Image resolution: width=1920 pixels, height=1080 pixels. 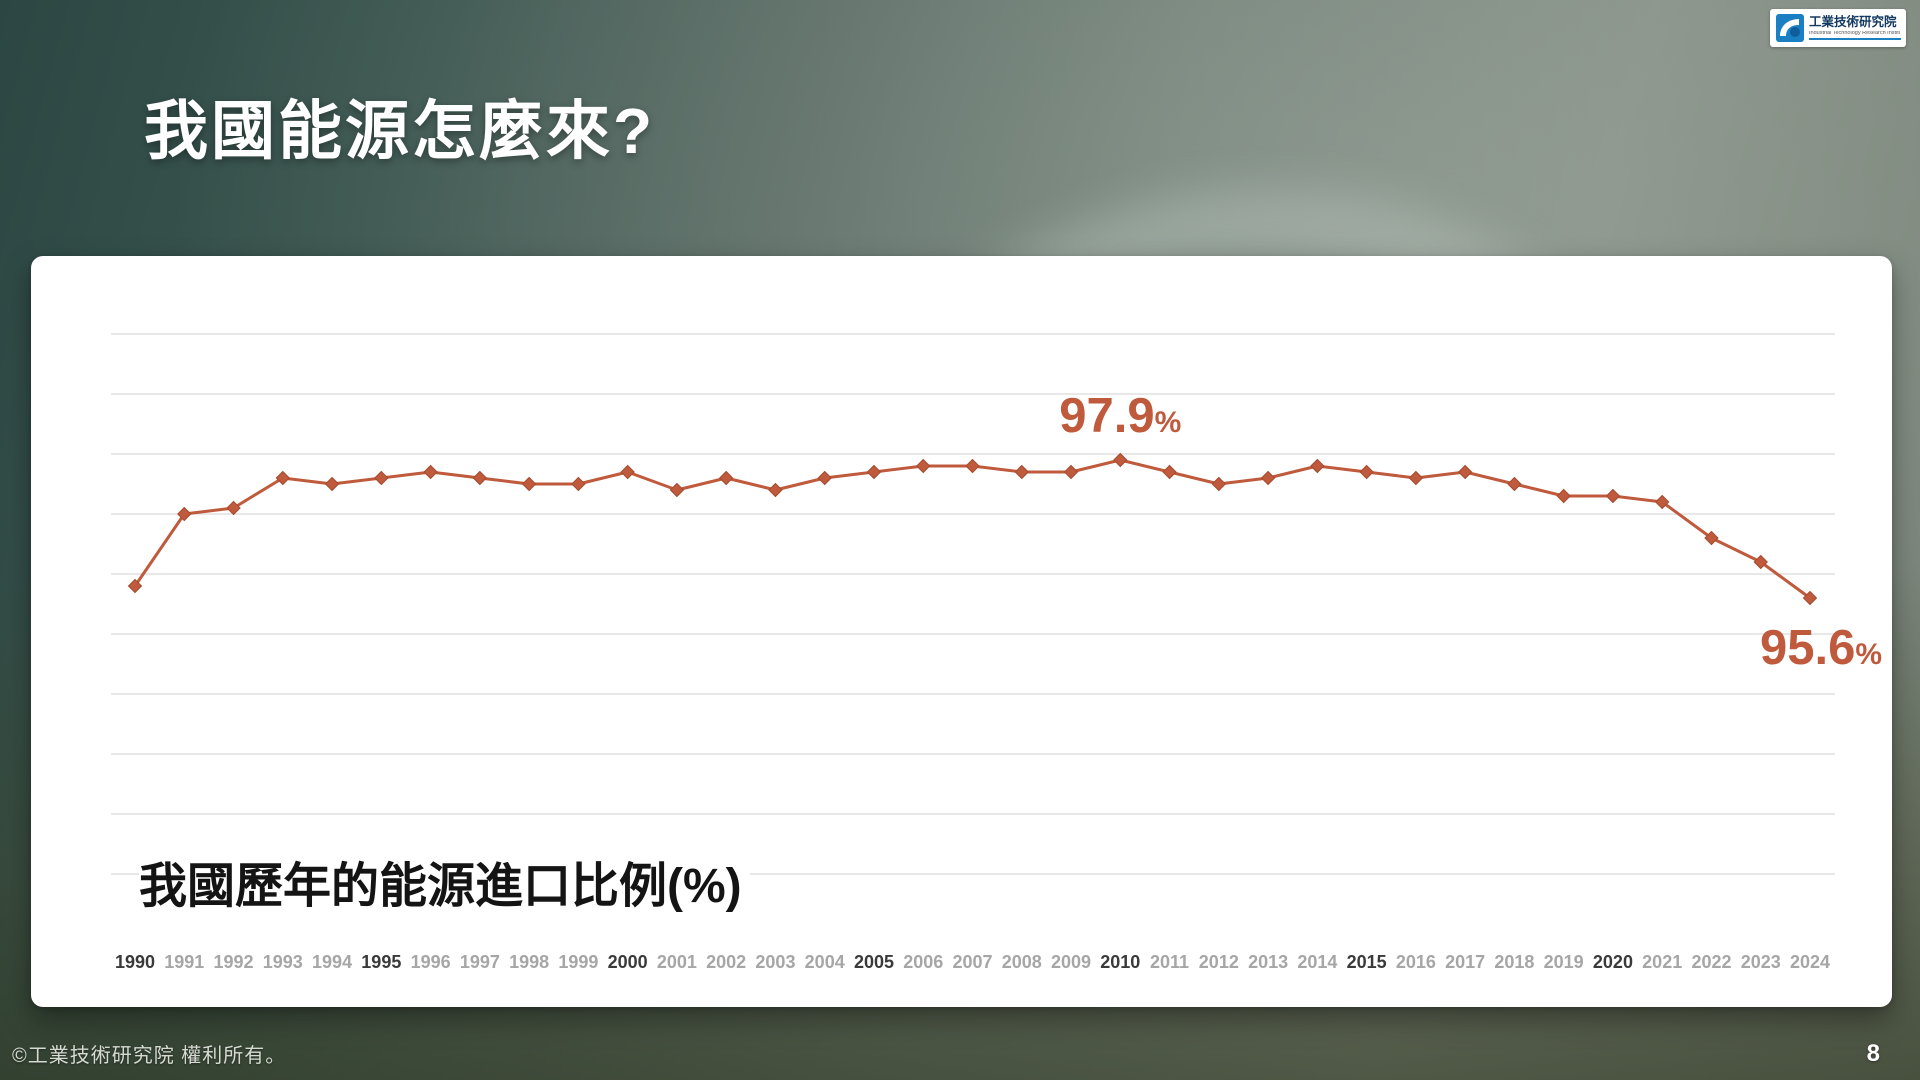 What do you see at coordinates (184, 514) in the screenshot?
I see `data-point-1991` at bounding box center [184, 514].